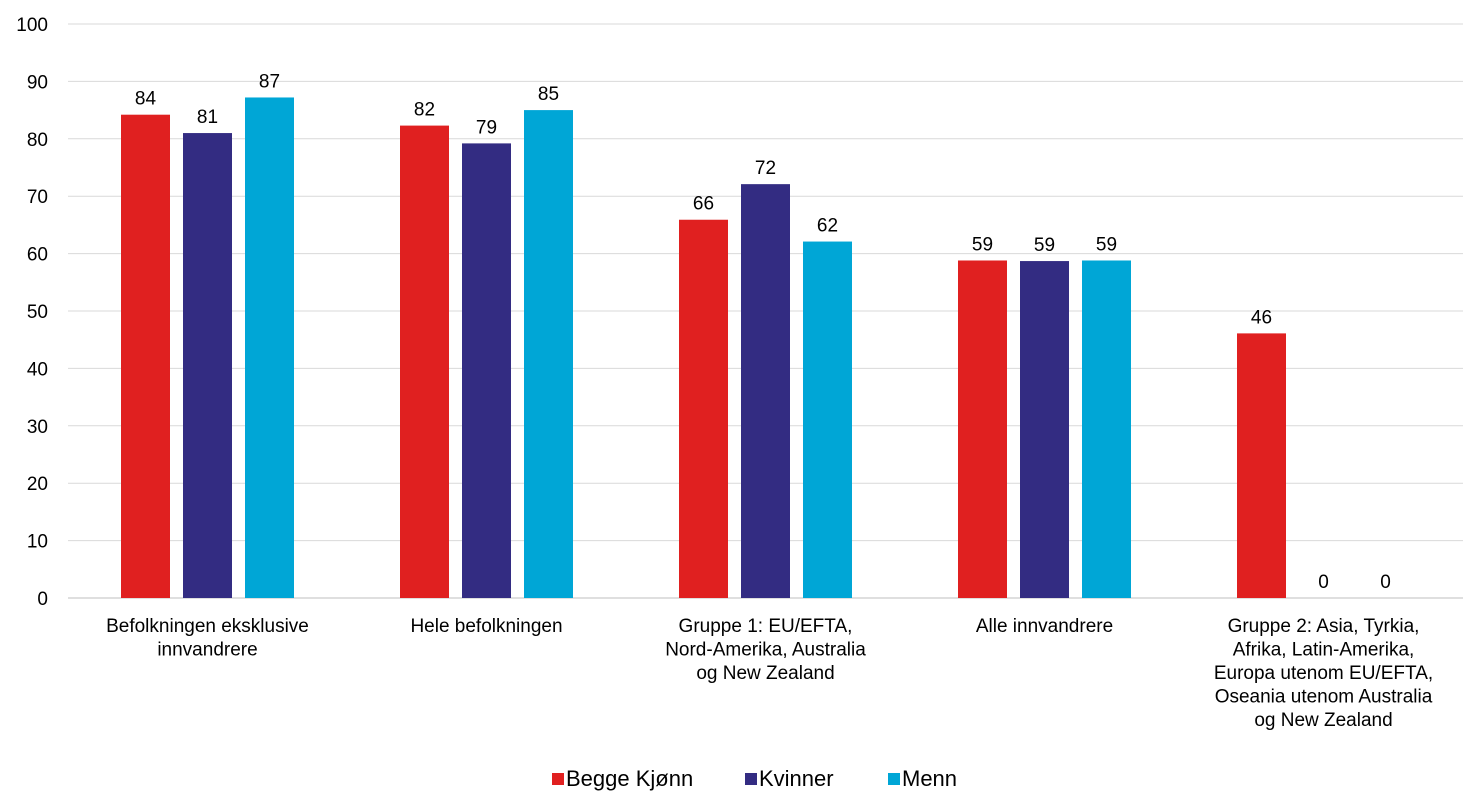  What do you see at coordinates (207, 117) in the screenshot?
I see `data-label: 81` at bounding box center [207, 117].